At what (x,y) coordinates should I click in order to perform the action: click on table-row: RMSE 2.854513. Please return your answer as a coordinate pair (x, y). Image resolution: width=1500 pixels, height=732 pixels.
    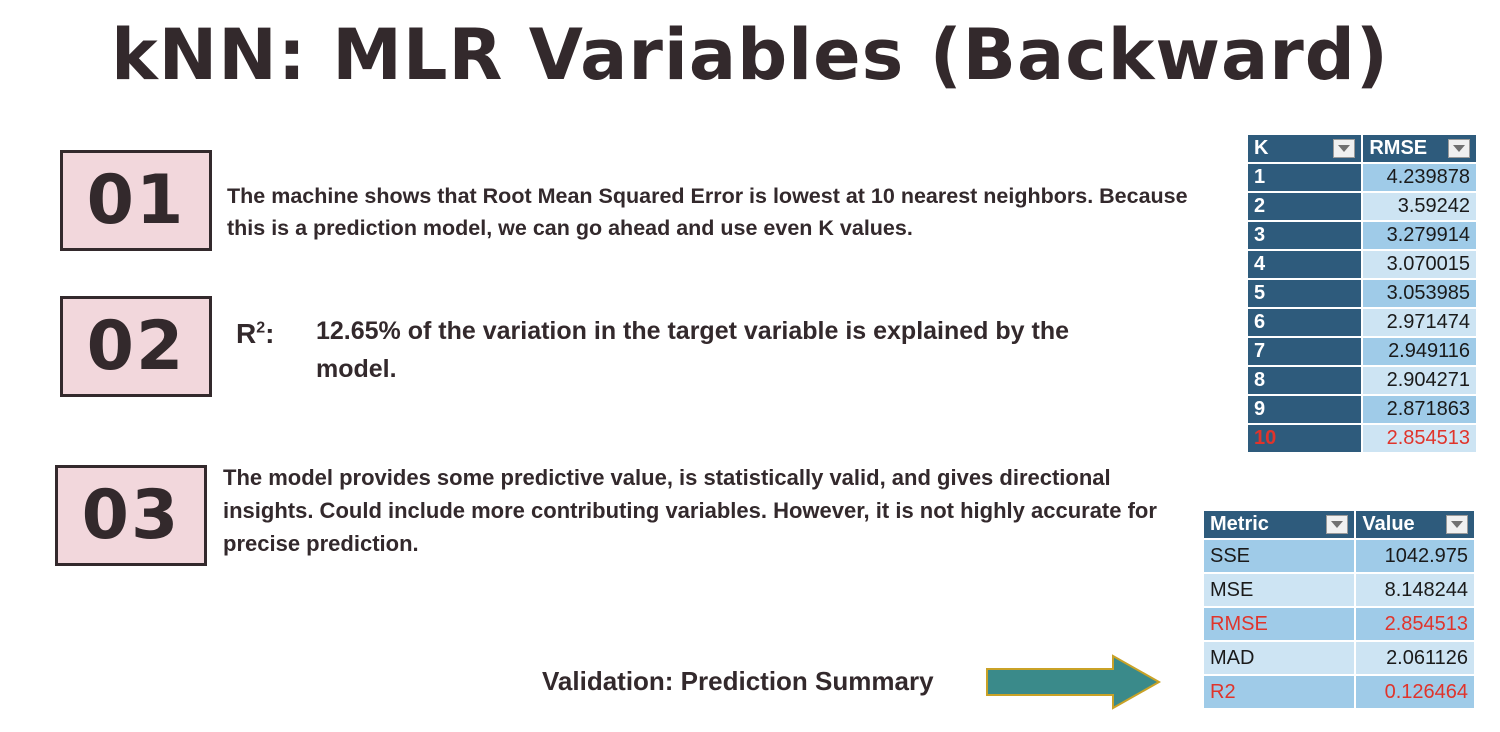
    Looking at the image, I should click on (1338, 624).